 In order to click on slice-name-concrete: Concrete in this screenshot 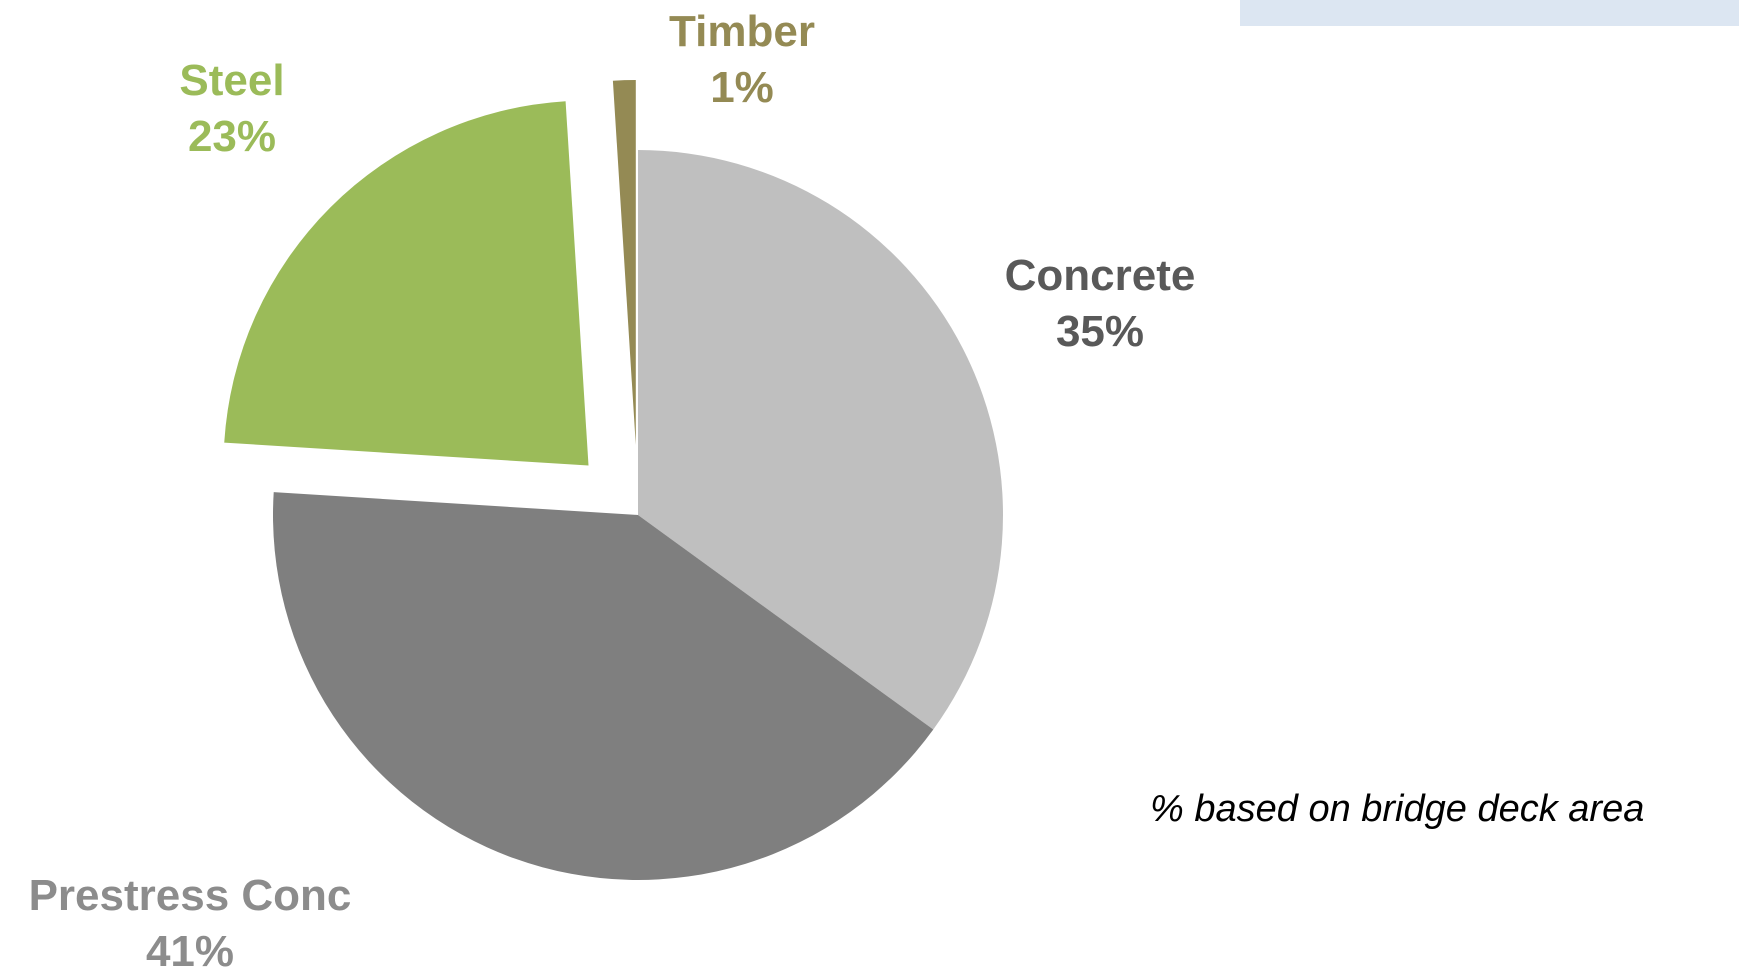, I will do `click(1100, 275)`.